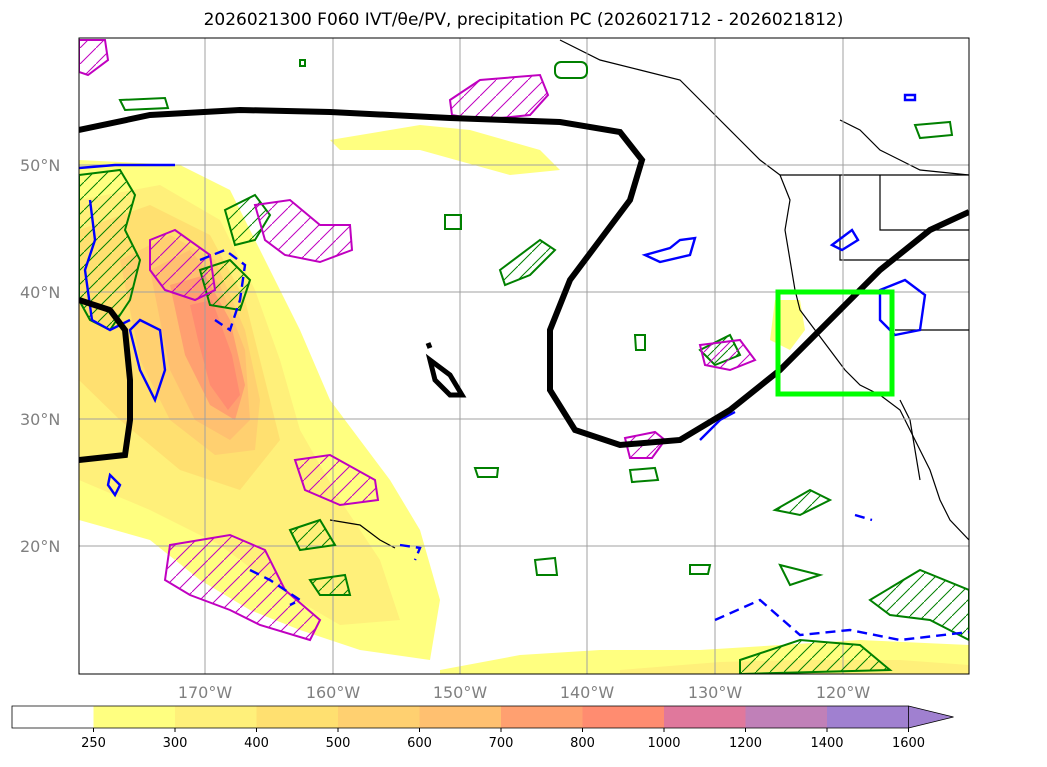 Image resolution: width=1047 pixels, height=767 pixels. Describe the element at coordinates (587, 692) in the screenshot. I see `lon-tick-label: 140°W` at that location.